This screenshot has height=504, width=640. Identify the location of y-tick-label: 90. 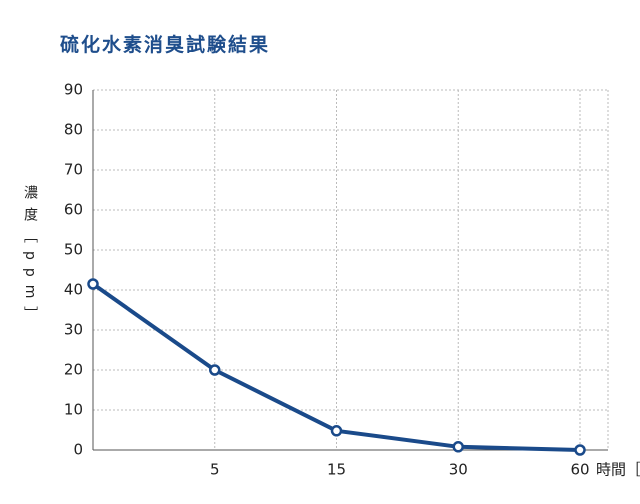
(73, 90).